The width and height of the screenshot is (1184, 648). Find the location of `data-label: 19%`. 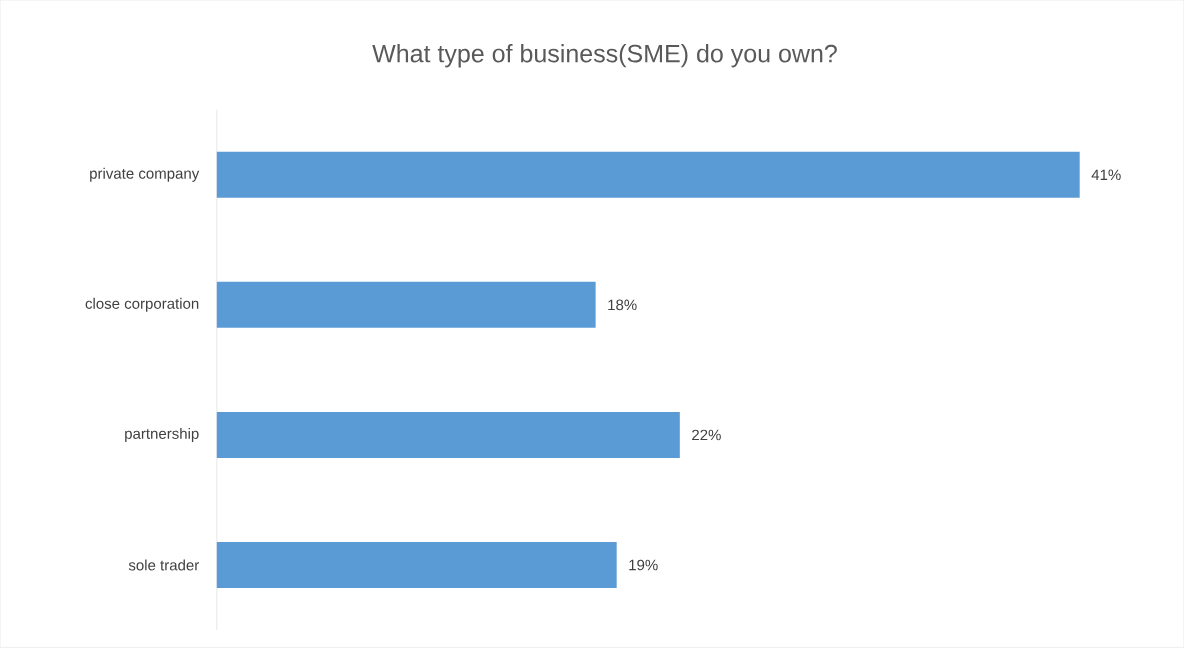

data-label: 19% is located at coordinates (643, 565).